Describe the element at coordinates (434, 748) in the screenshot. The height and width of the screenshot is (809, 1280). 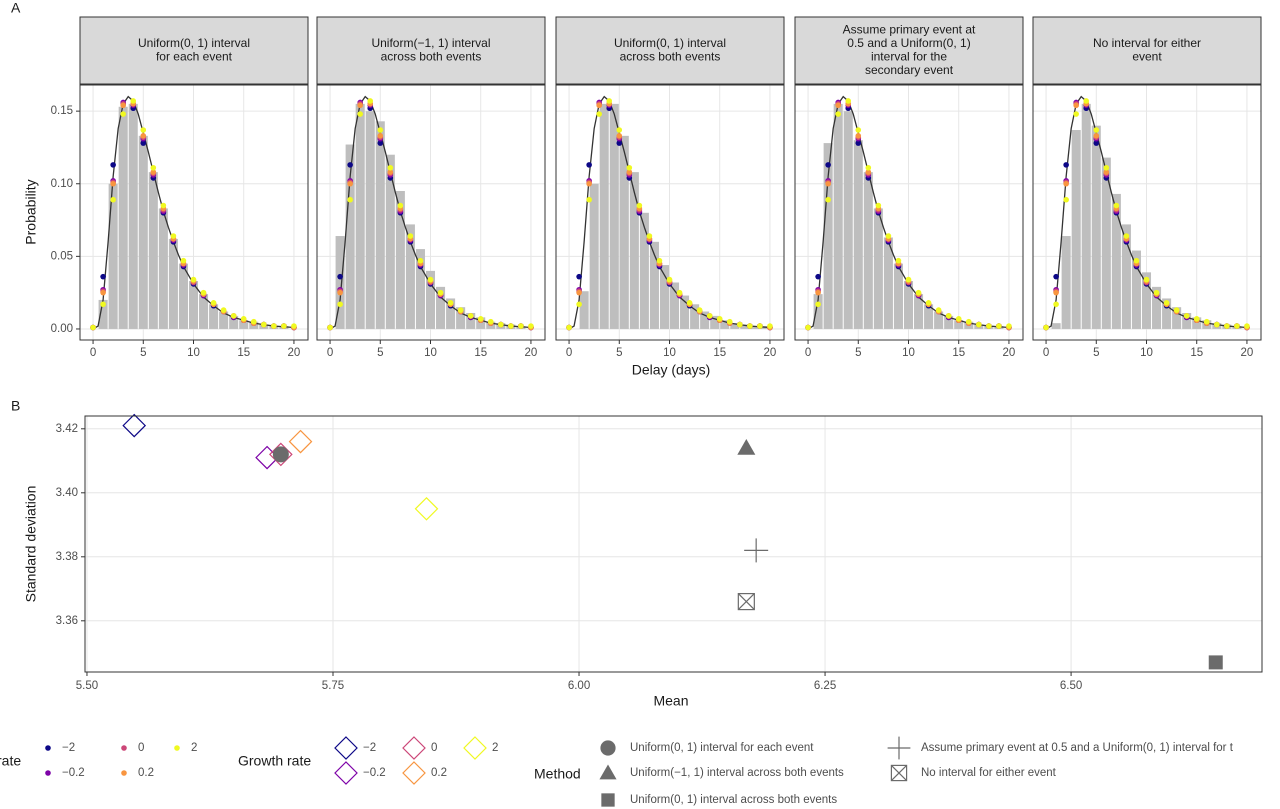
I see `legend-label: 0` at that location.